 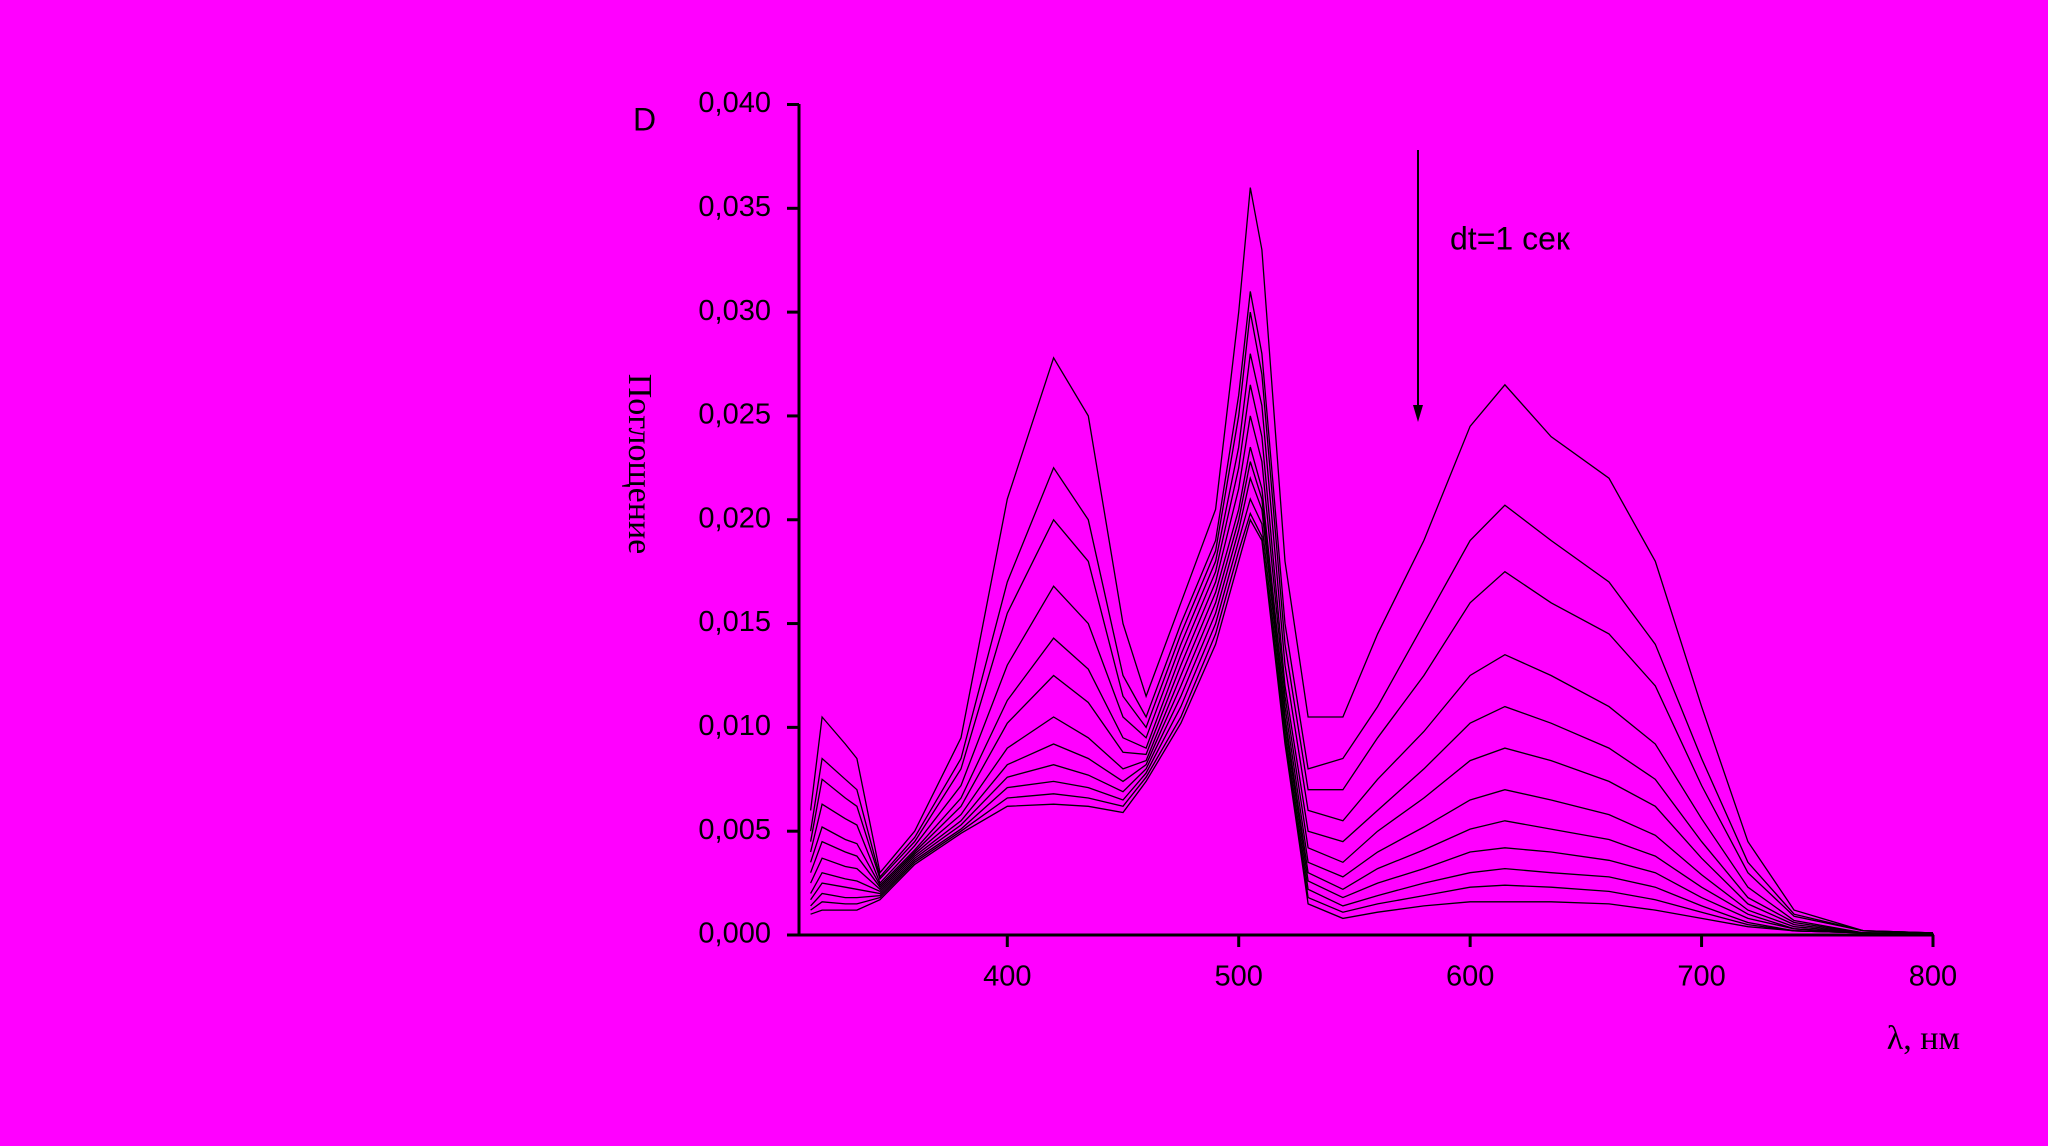 What do you see at coordinates (734, 103) in the screenshot?
I see `y-tick-label: 0,040` at bounding box center [734, 103].